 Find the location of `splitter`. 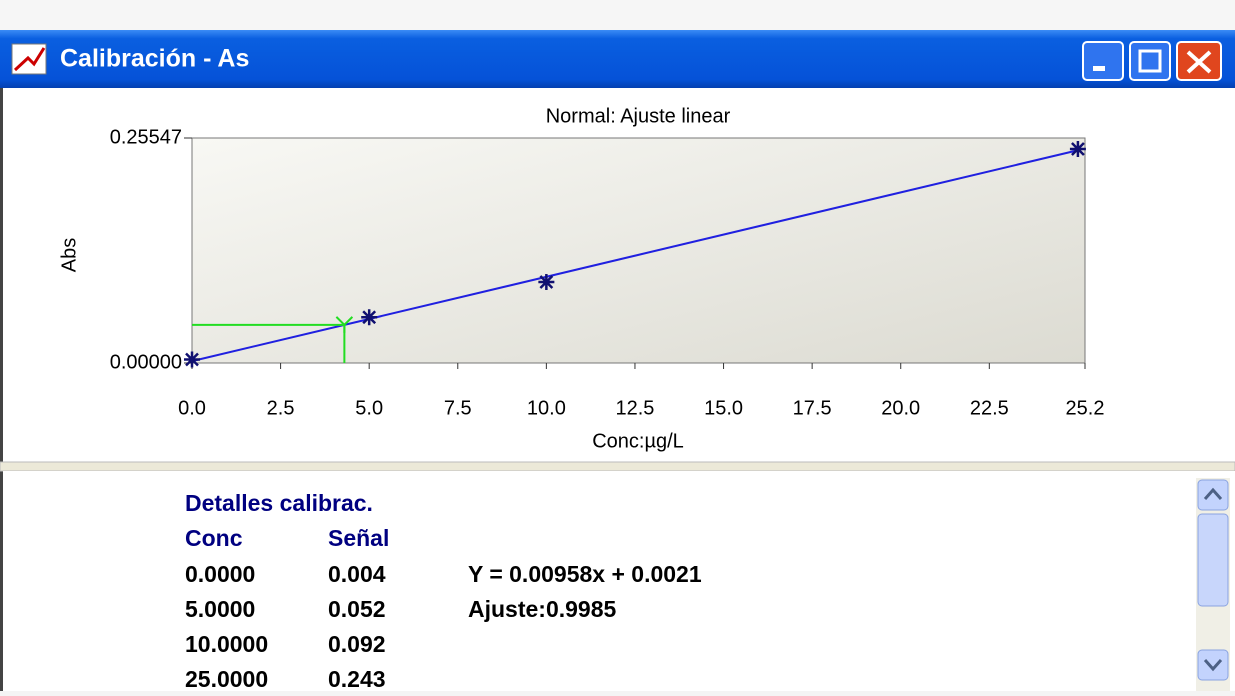

splitter is located at coordinates (617, 466).